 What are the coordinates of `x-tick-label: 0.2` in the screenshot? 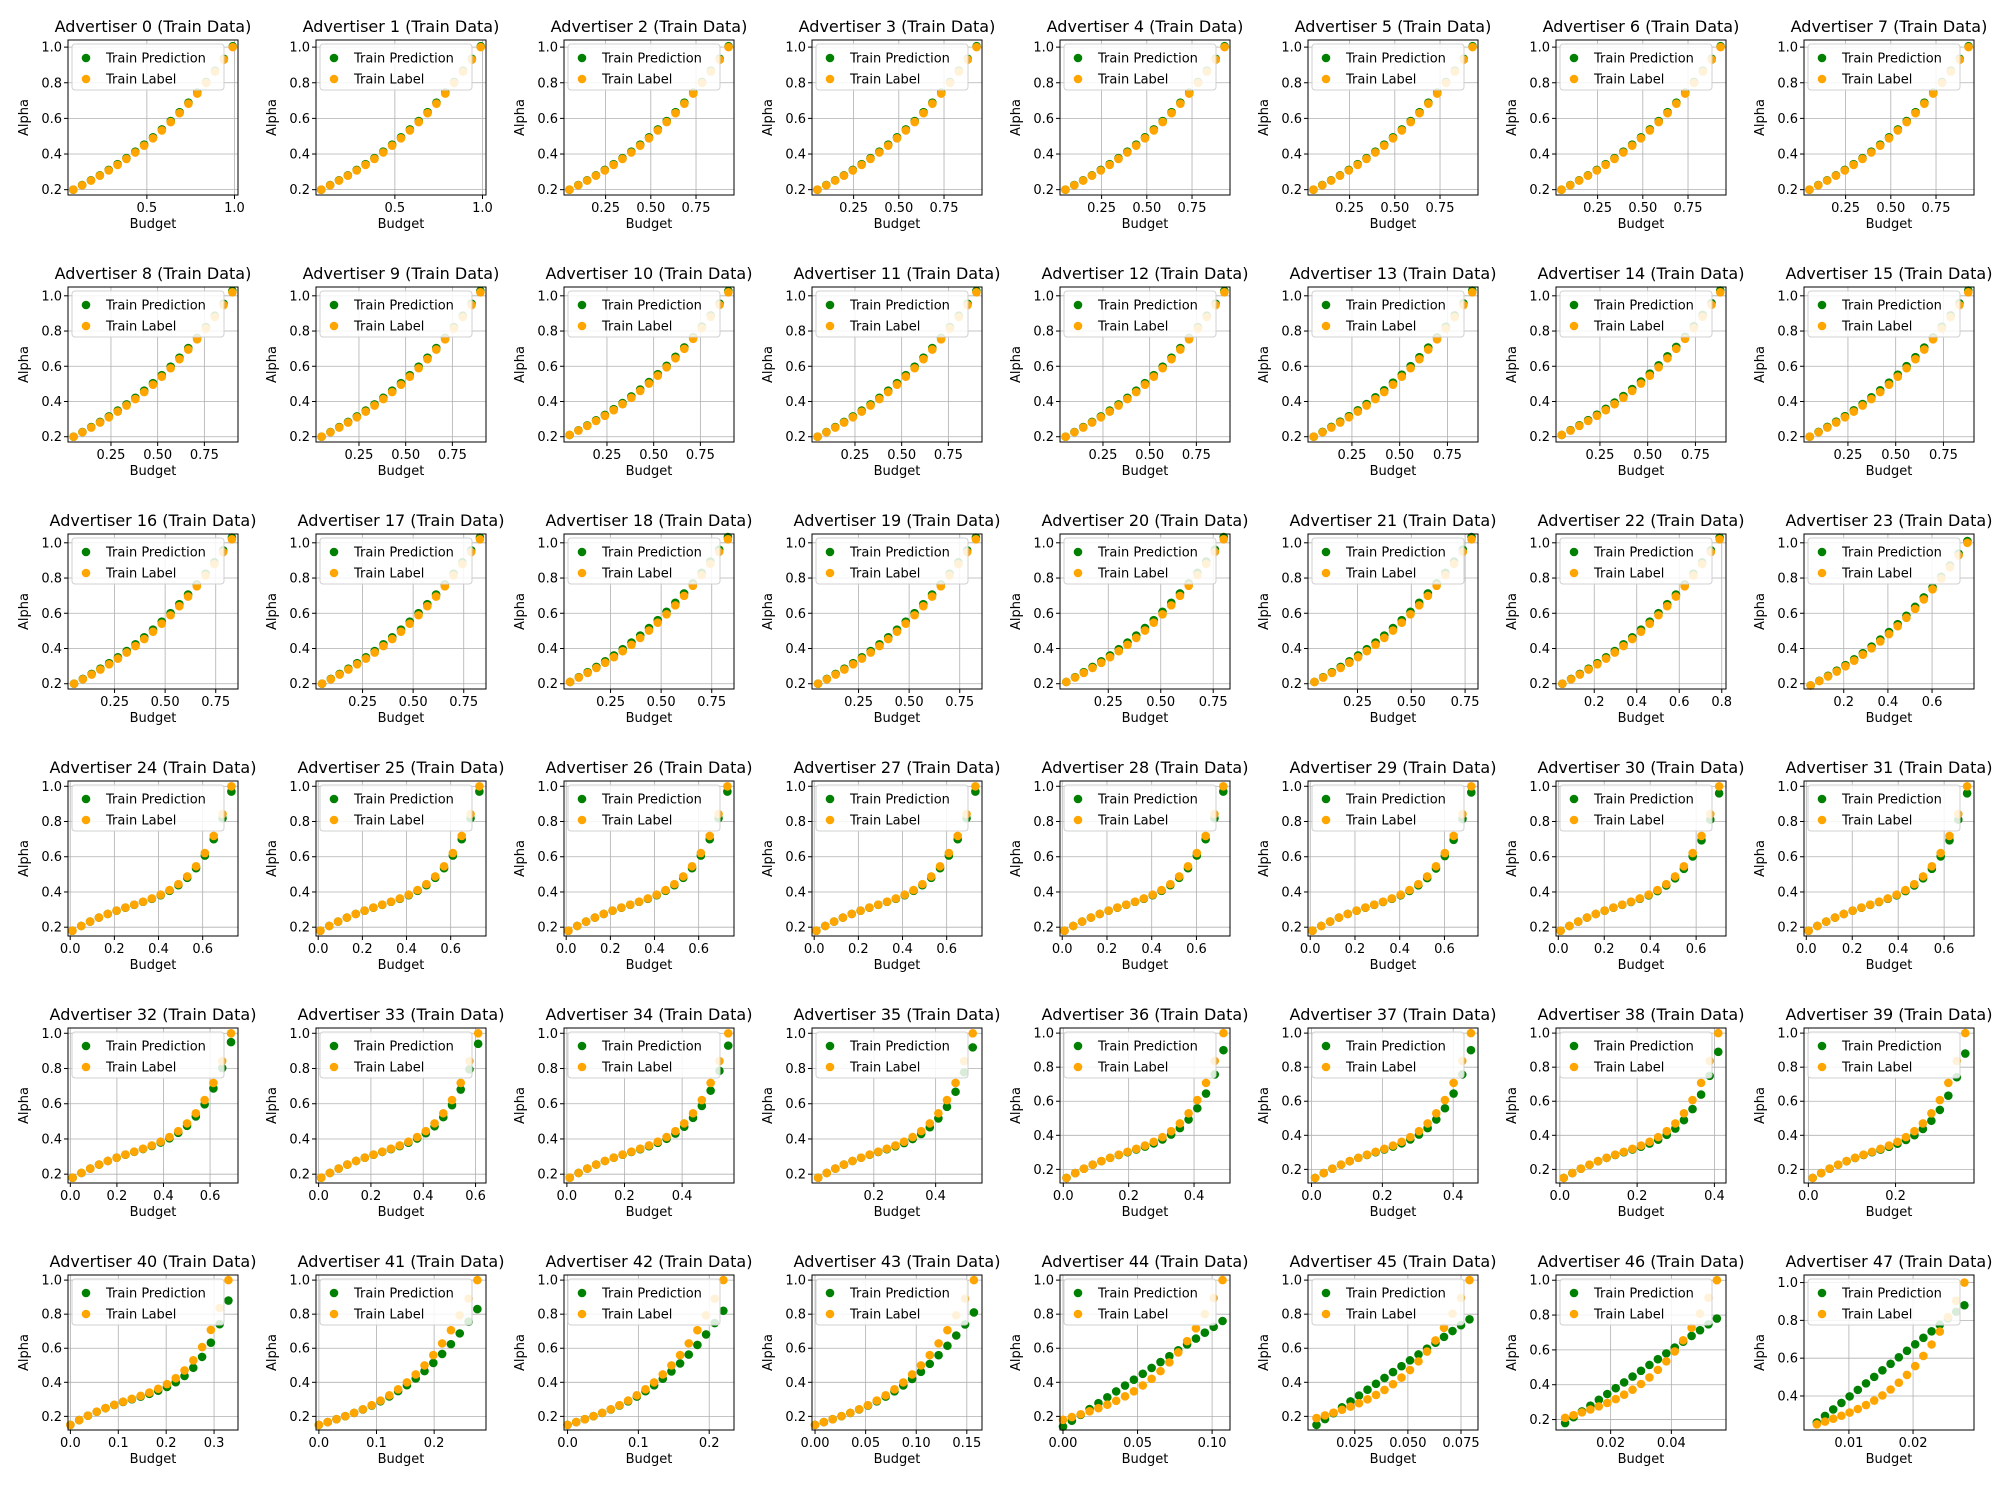 It's located at (117, 1196).